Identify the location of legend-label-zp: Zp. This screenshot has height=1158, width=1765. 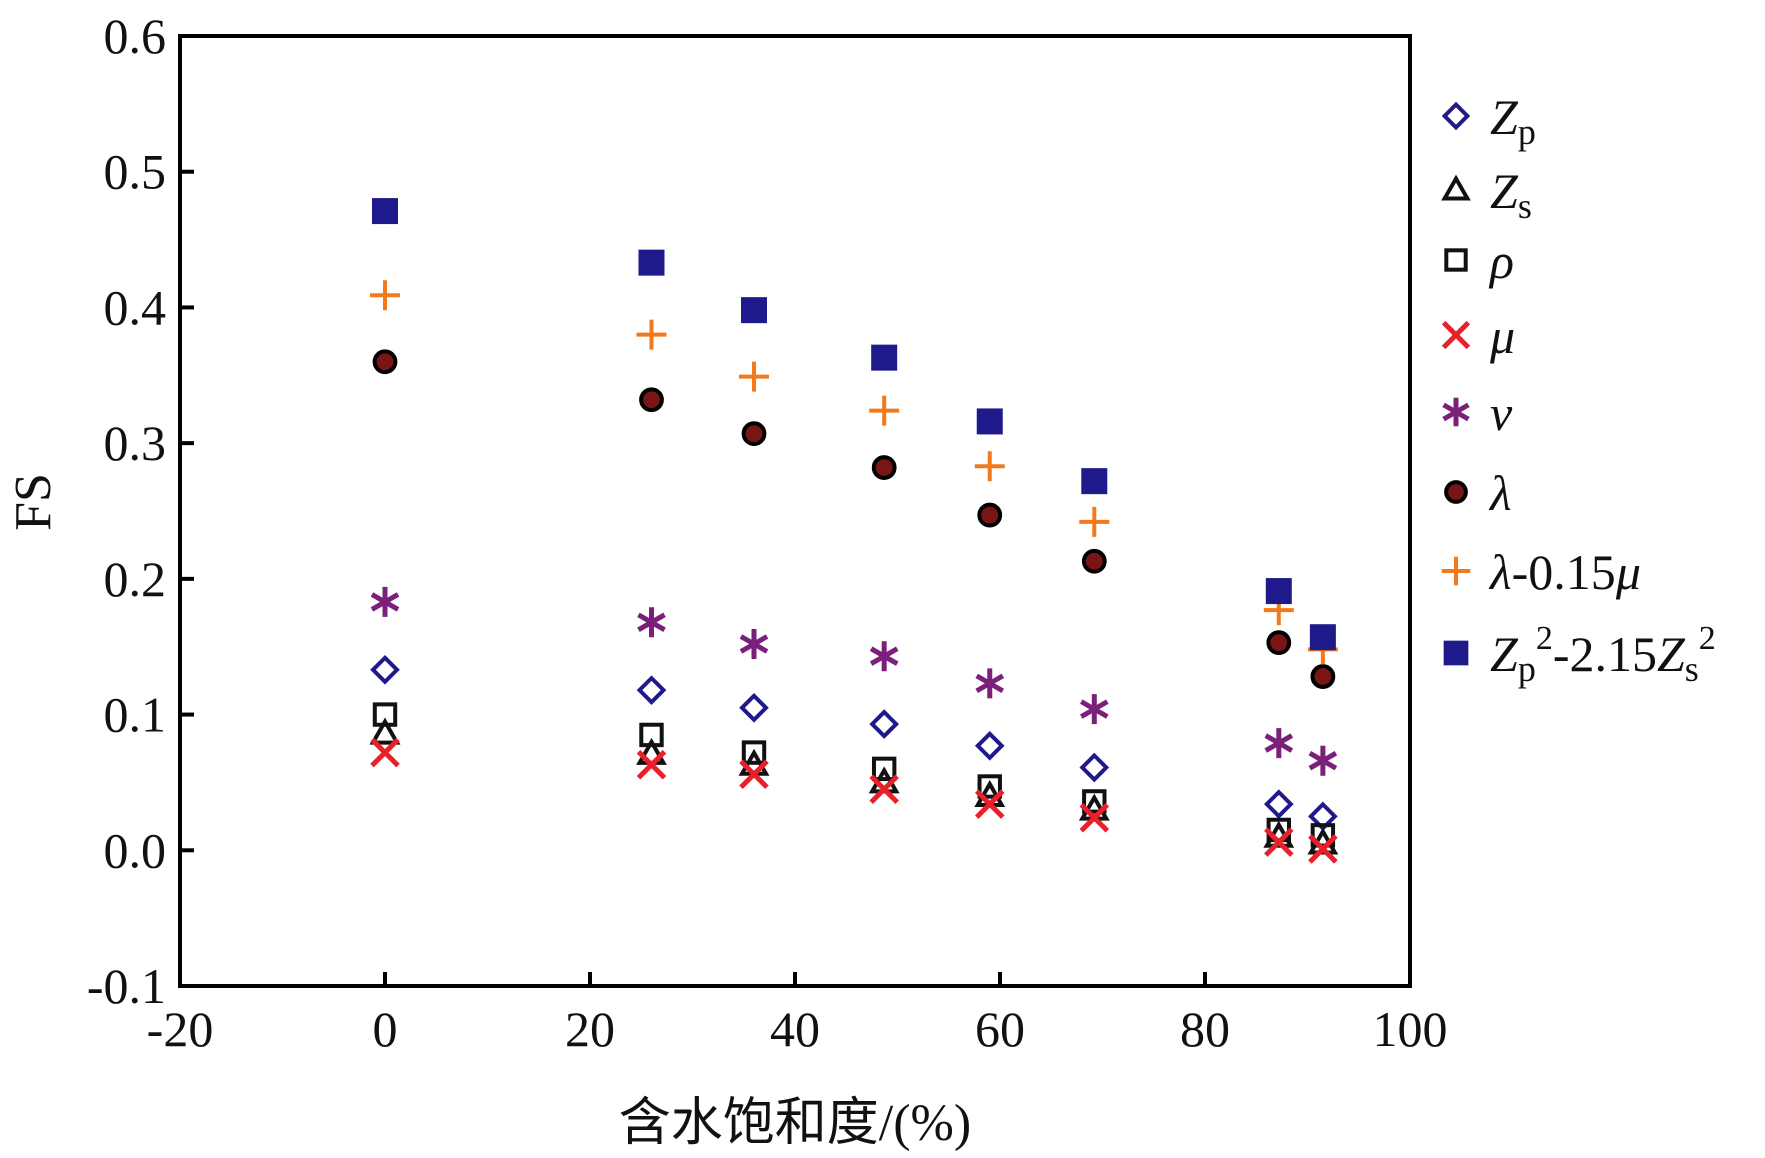
(1513, 120).